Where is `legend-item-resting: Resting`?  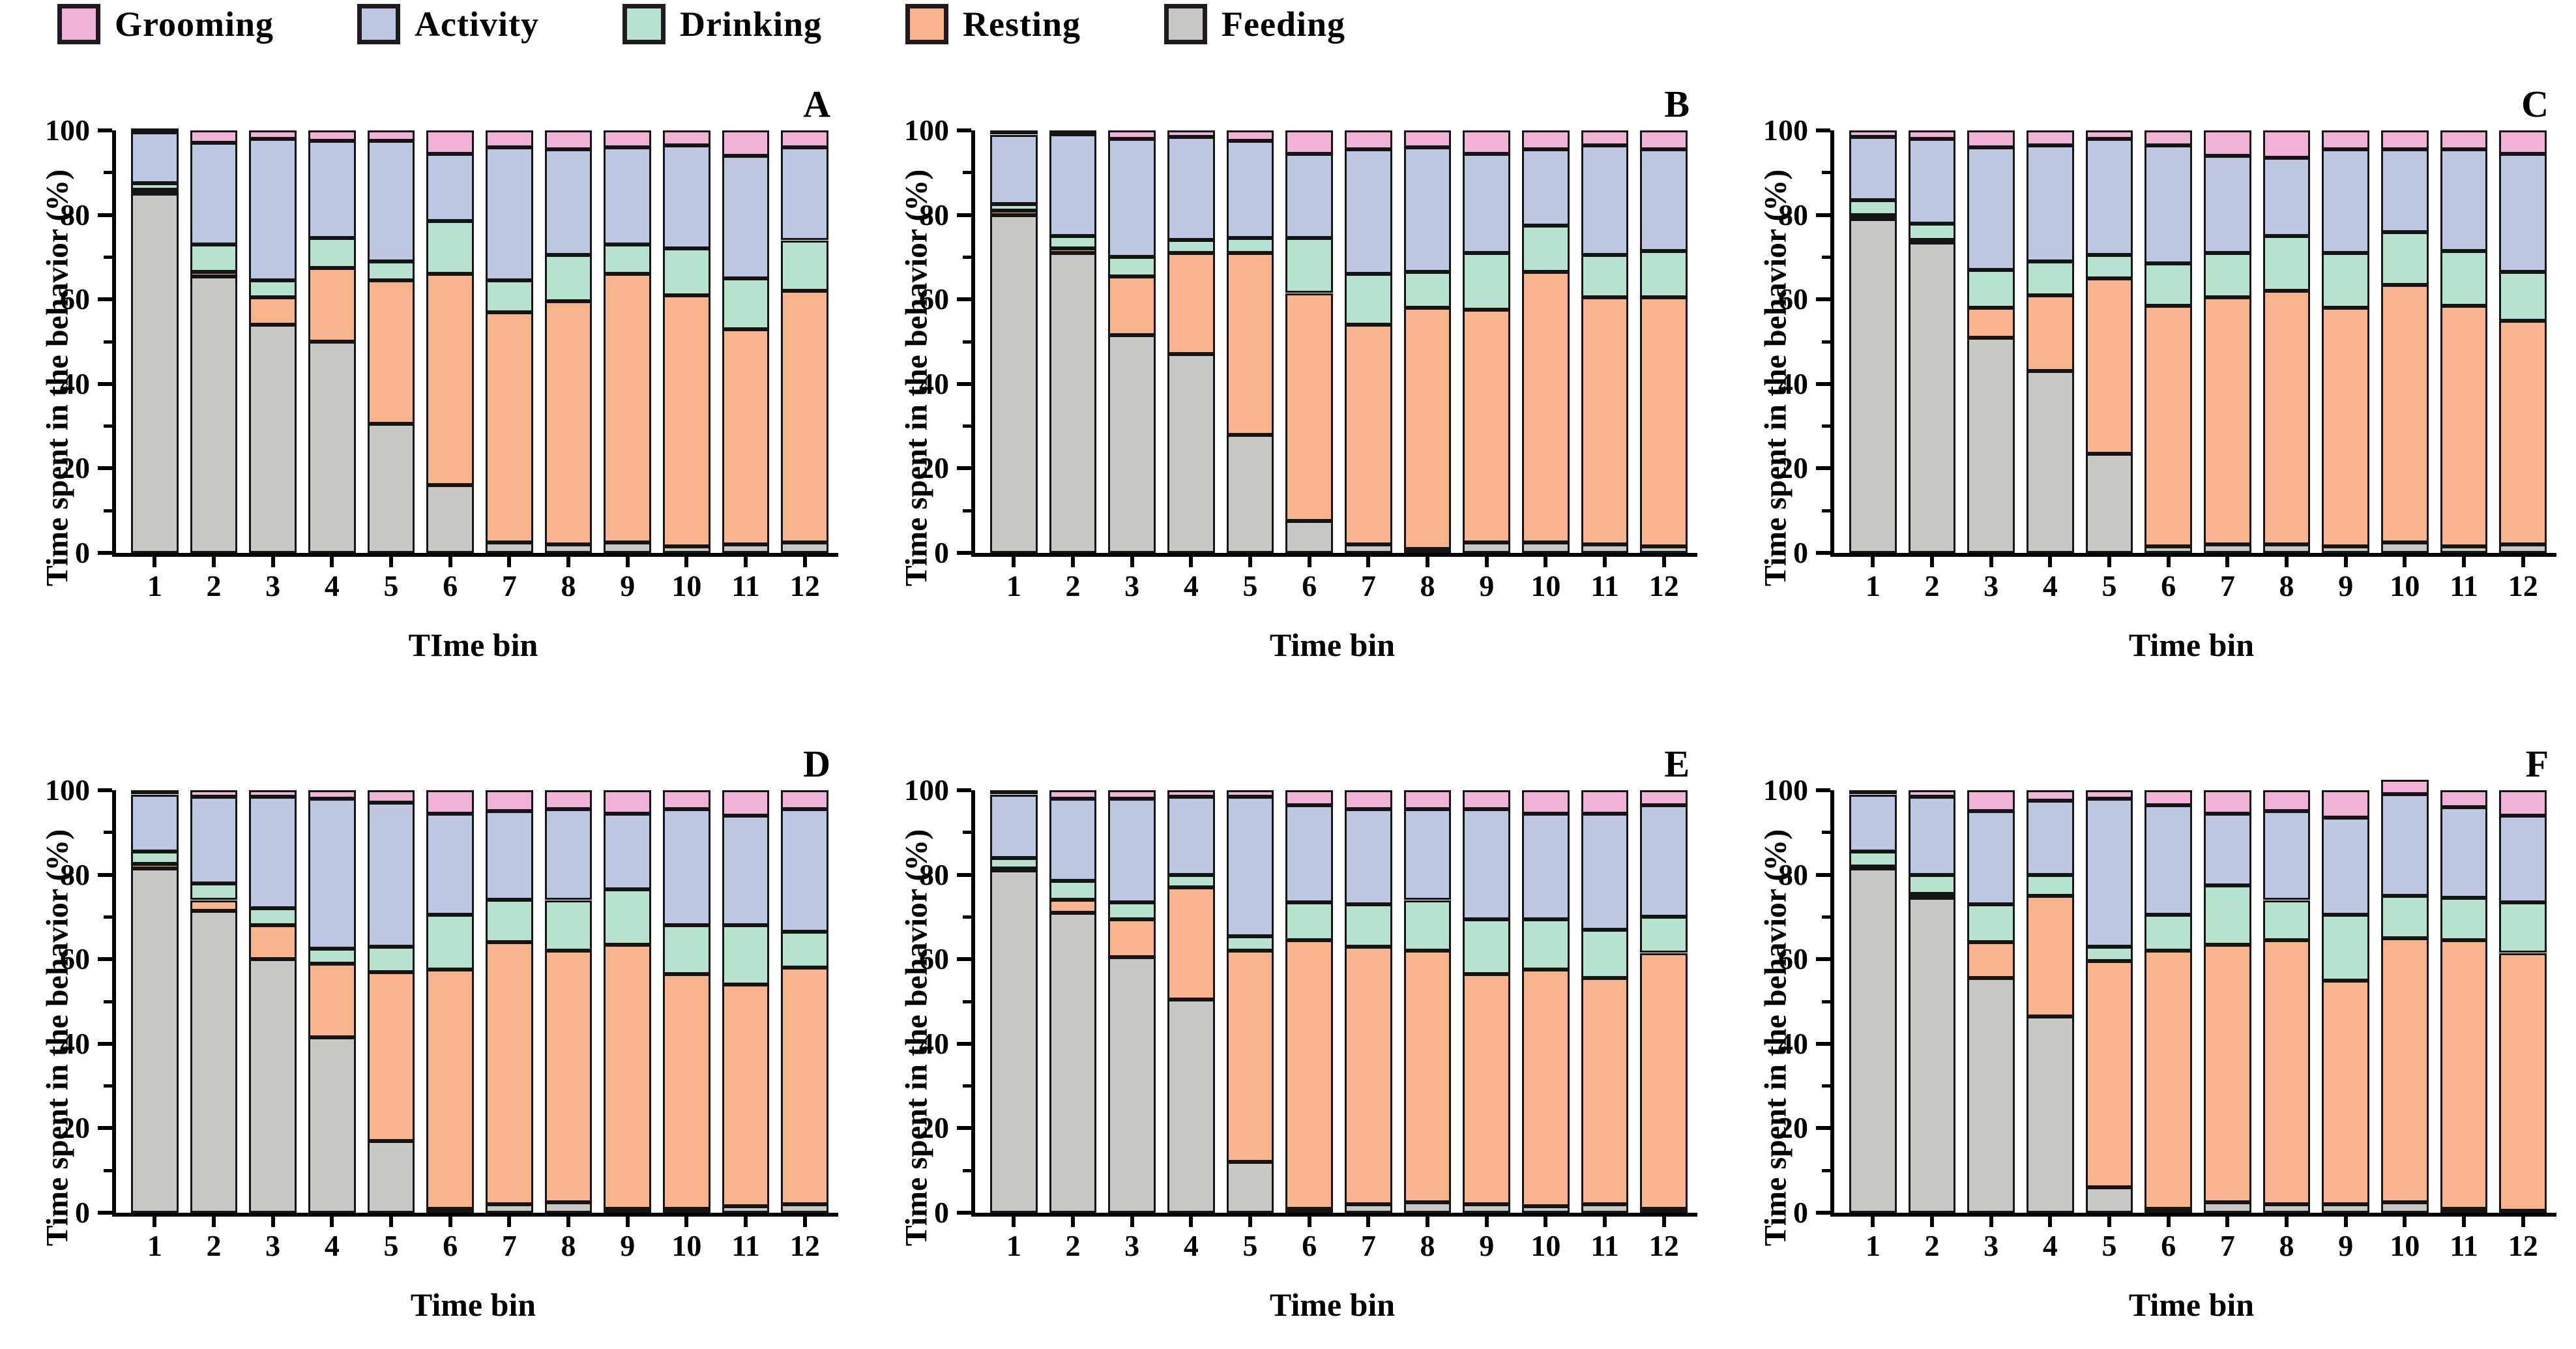
legend-item-resting: Resting is located at coordinates (993, 24).